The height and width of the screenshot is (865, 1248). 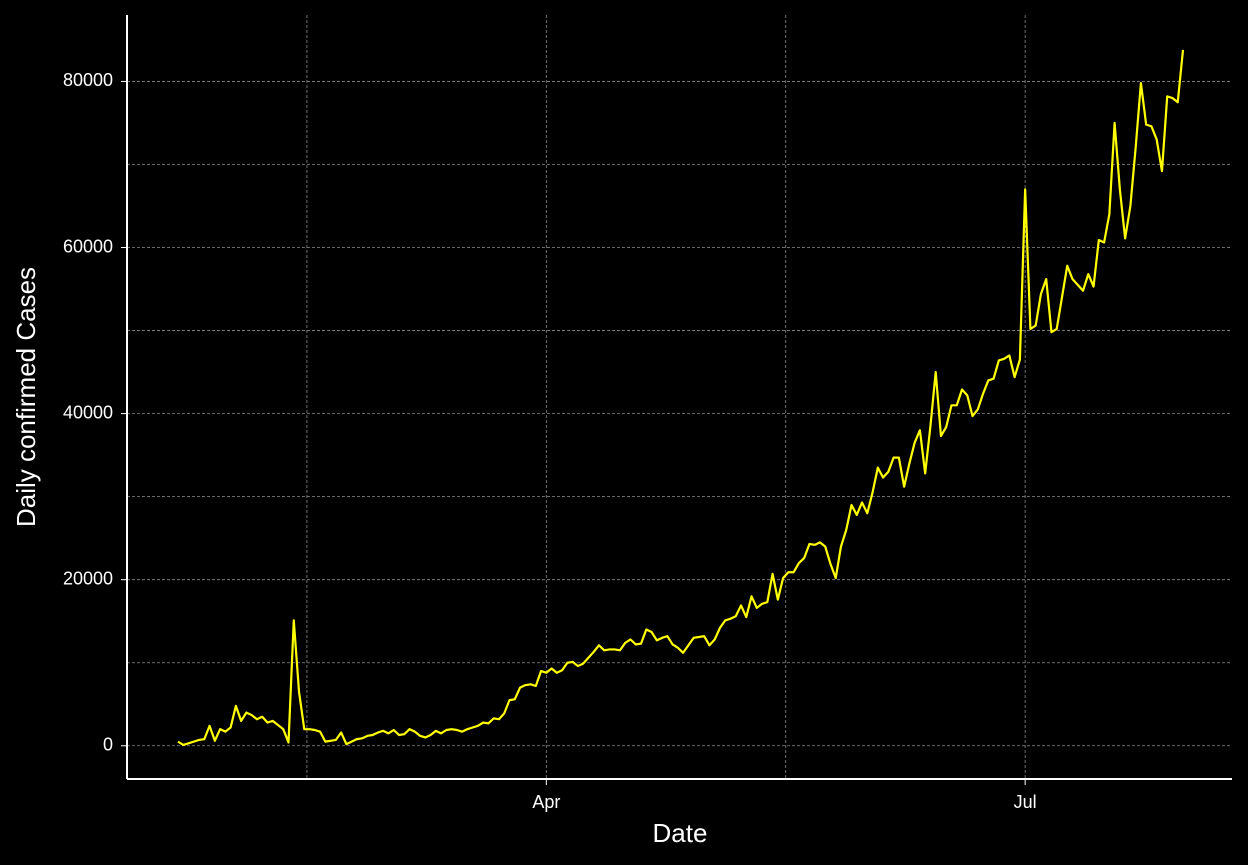 What do you see at coordinates (680, 833) in the screenshot?
I see `x-axis-title: Date` at bounding box center [680, 833].